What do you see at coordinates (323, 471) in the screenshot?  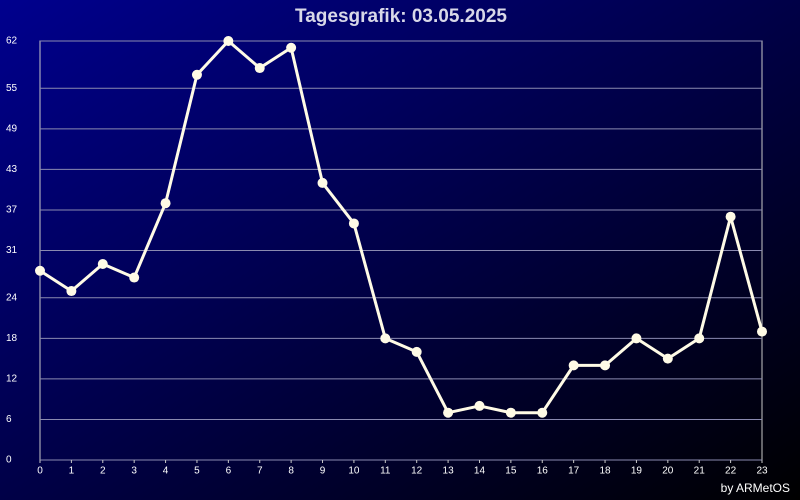 I see `x-tick-label: 9` at bounding box center [323, 471].